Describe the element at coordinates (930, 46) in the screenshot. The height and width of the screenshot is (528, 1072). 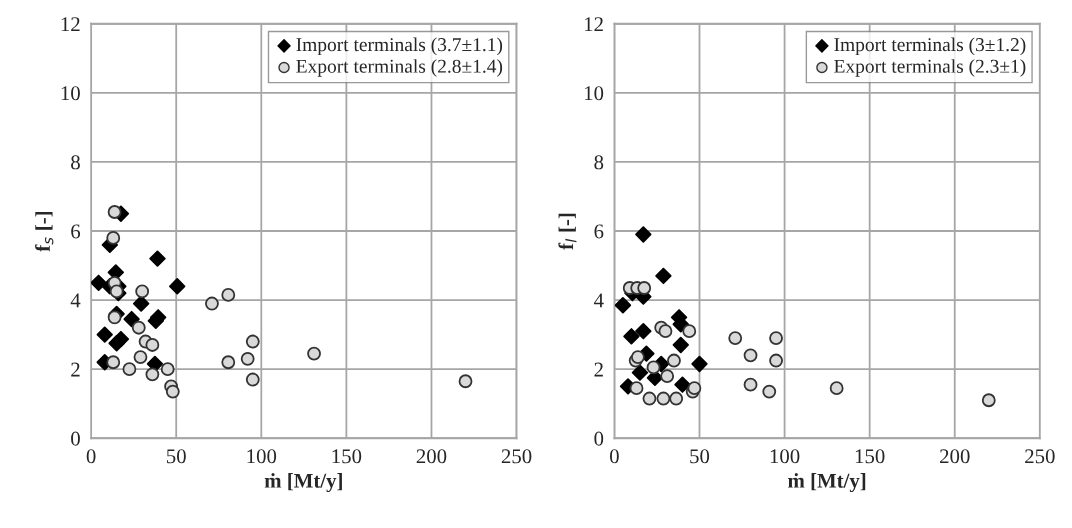
I see `legend-label: Import terminals (3±1.2)` at that location.